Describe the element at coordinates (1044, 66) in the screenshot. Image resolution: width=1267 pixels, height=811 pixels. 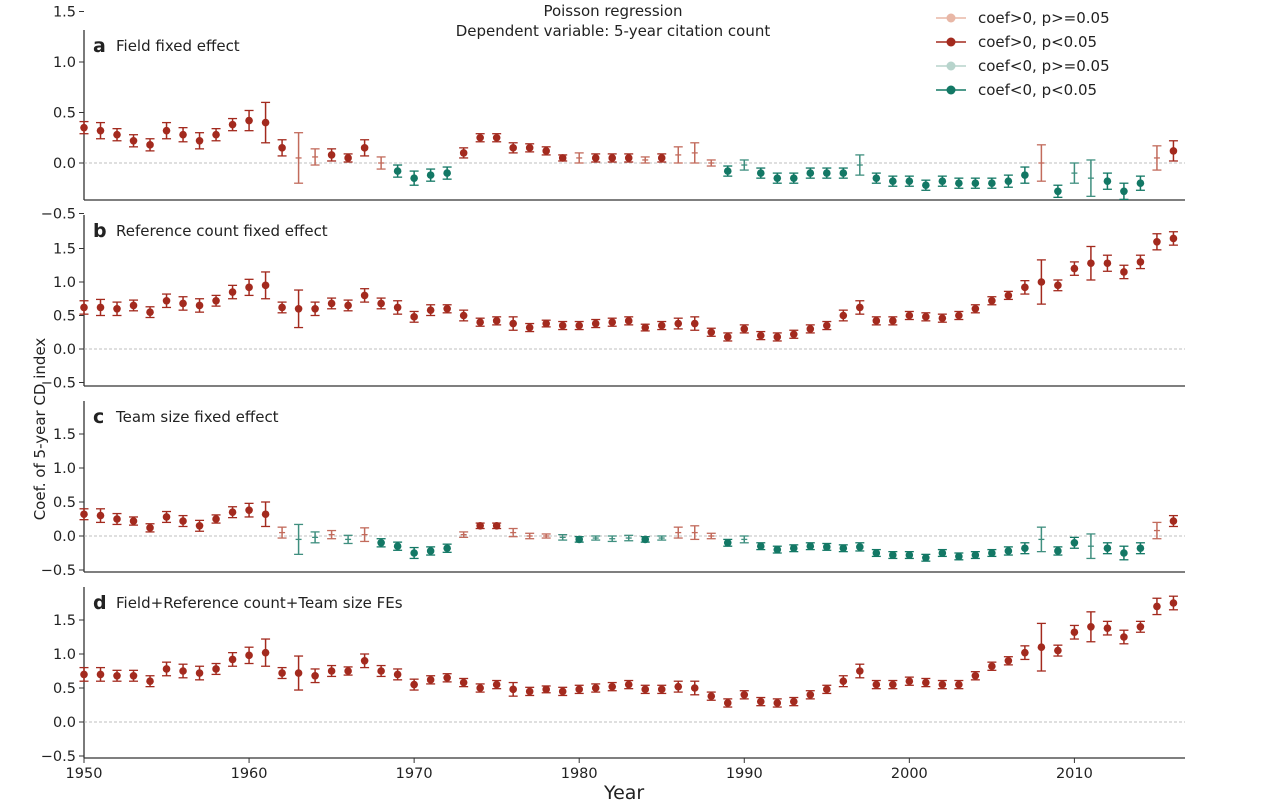
I see `legend-label: coef<0, p>=0.05` at that location.